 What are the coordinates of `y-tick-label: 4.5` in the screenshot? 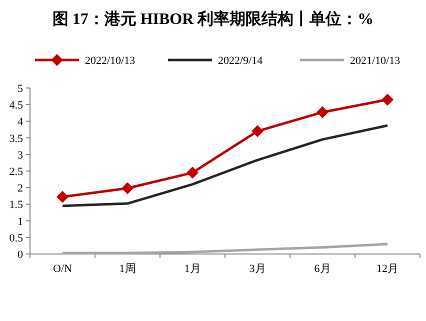 It's located at (16, 106).